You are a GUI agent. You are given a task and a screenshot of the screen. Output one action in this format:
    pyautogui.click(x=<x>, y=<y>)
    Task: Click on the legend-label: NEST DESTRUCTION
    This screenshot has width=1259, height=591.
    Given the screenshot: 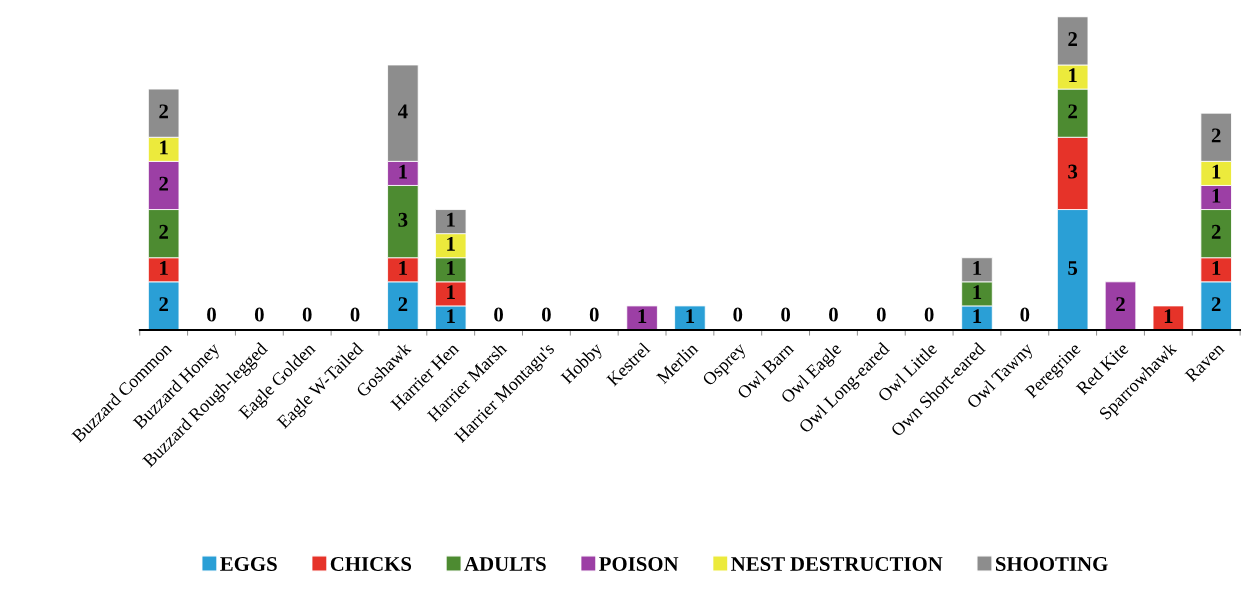 What is the action you would take?
    pyautogui.click(x=837, y=563)
    